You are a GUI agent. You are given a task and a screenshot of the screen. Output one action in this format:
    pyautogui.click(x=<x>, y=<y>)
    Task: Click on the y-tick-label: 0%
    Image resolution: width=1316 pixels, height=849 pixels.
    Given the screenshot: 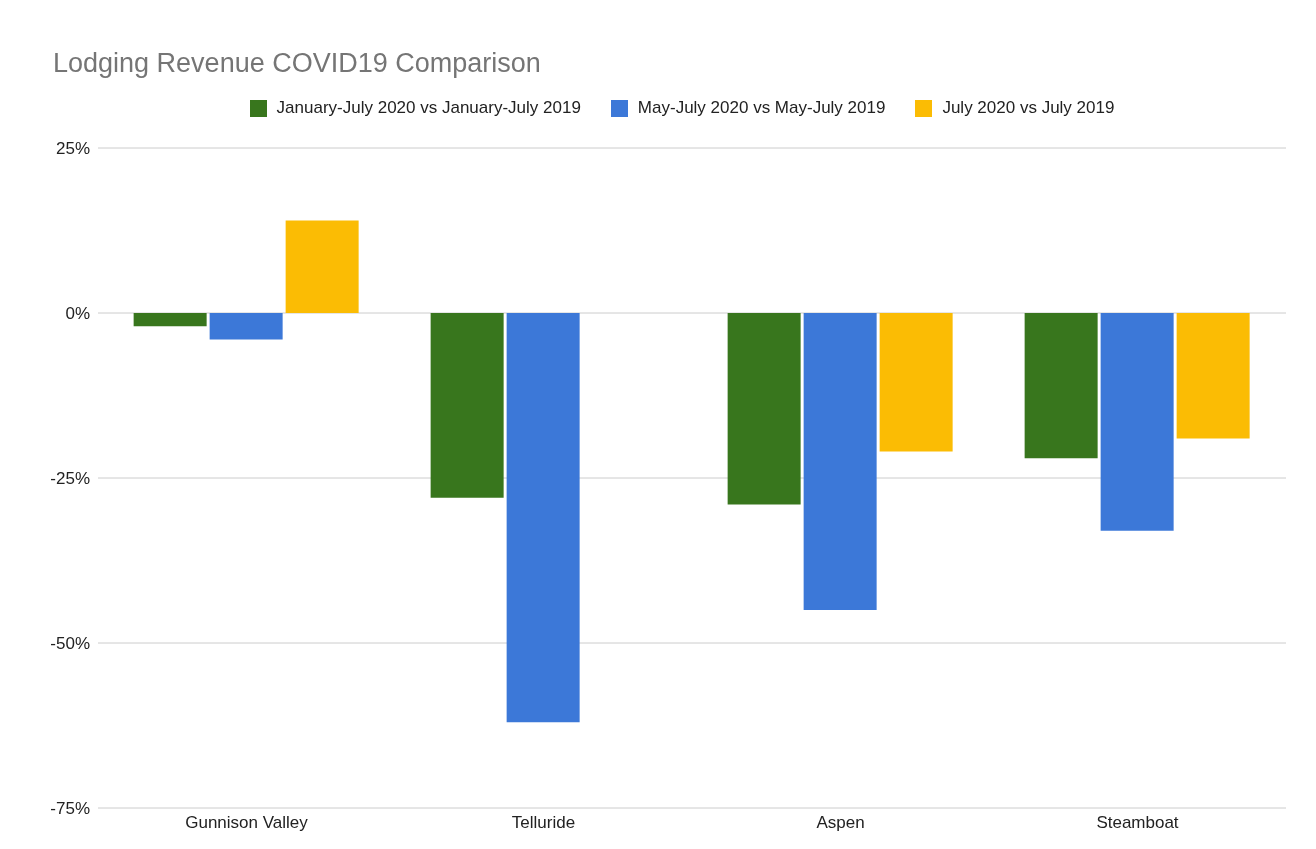 What is the action you would take?
    pyautogui.click(x=77, y=314)
    